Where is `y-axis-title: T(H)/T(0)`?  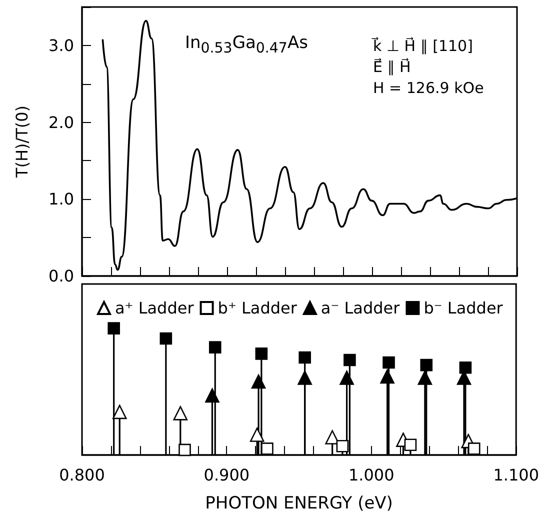
y-axis-title: T(H)/T(0) is located at coordinates (22, 142).